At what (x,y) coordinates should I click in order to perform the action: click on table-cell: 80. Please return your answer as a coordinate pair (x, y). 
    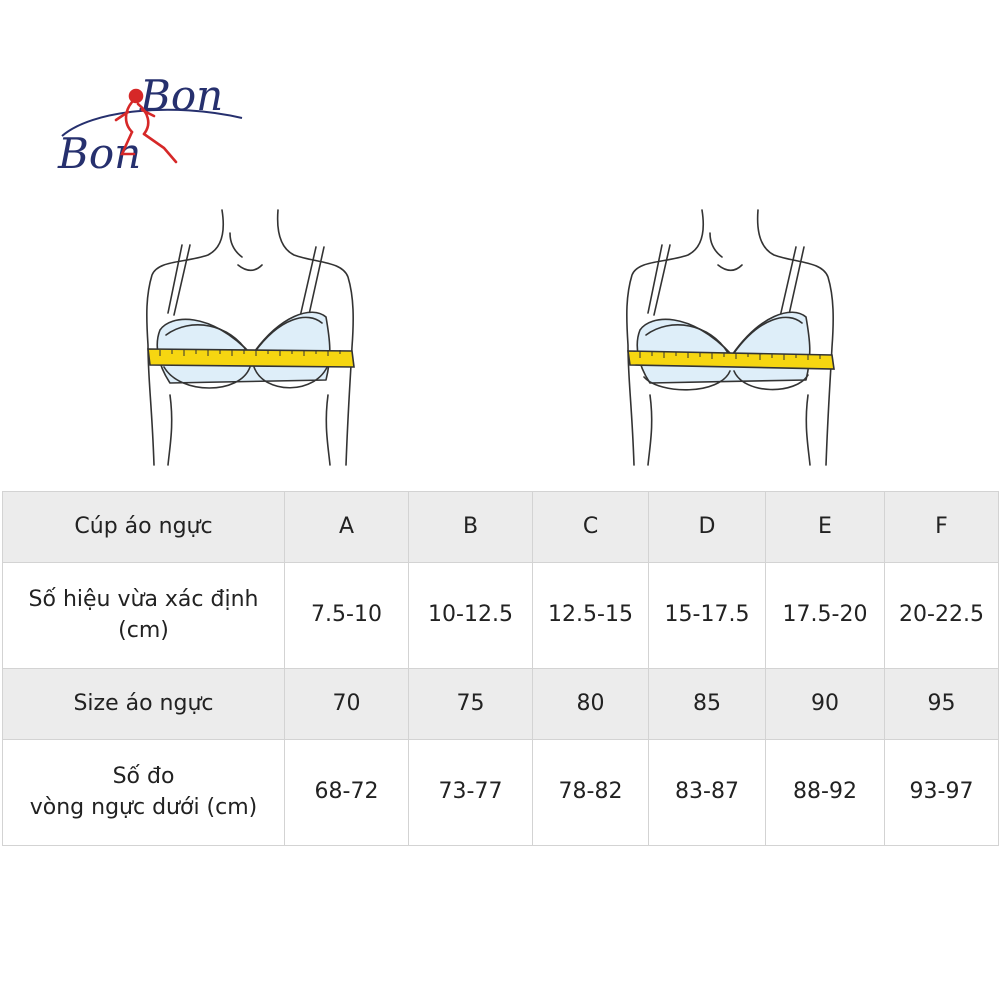
    Looking at the image, I should click on (590, 704).